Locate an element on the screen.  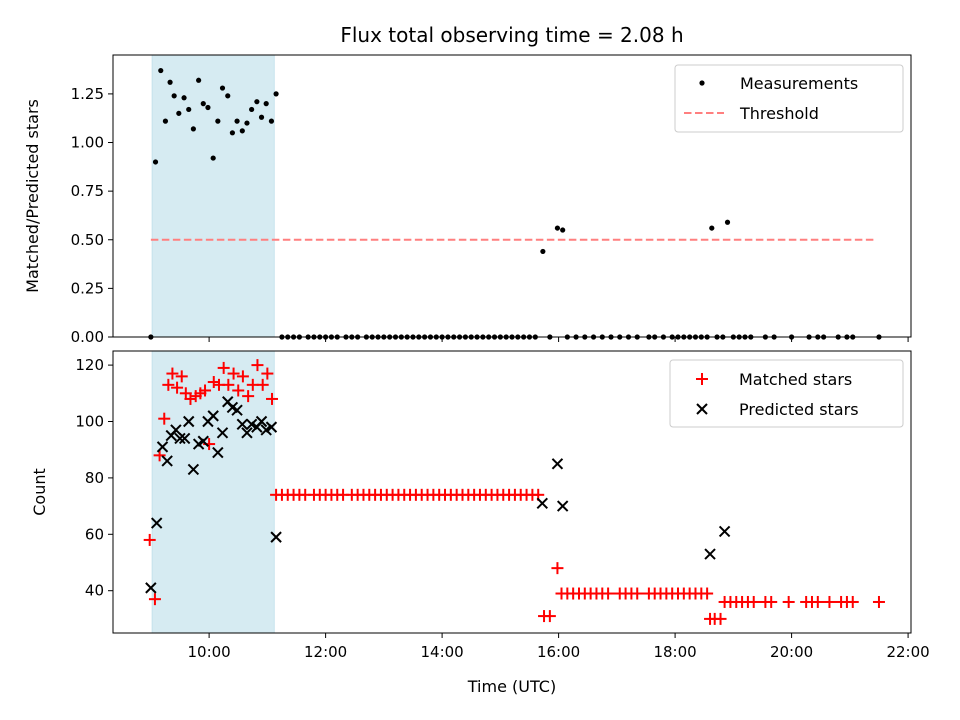
bottom-y-axis-label: Count is located at coordinates (39, 492).